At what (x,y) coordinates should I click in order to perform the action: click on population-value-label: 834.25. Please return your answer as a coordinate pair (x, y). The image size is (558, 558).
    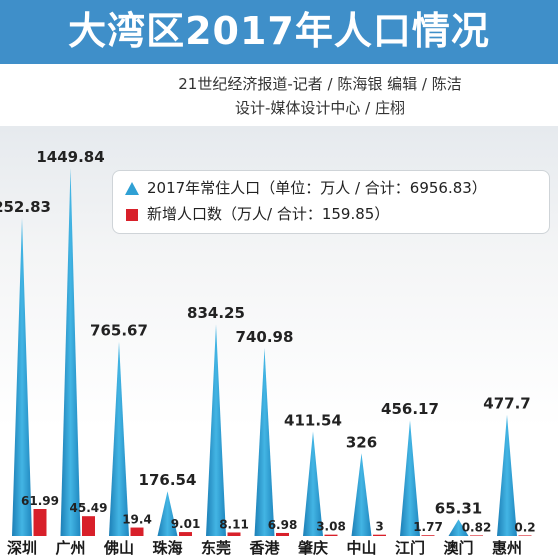
    Looking at the image, I should click on (216, 313).